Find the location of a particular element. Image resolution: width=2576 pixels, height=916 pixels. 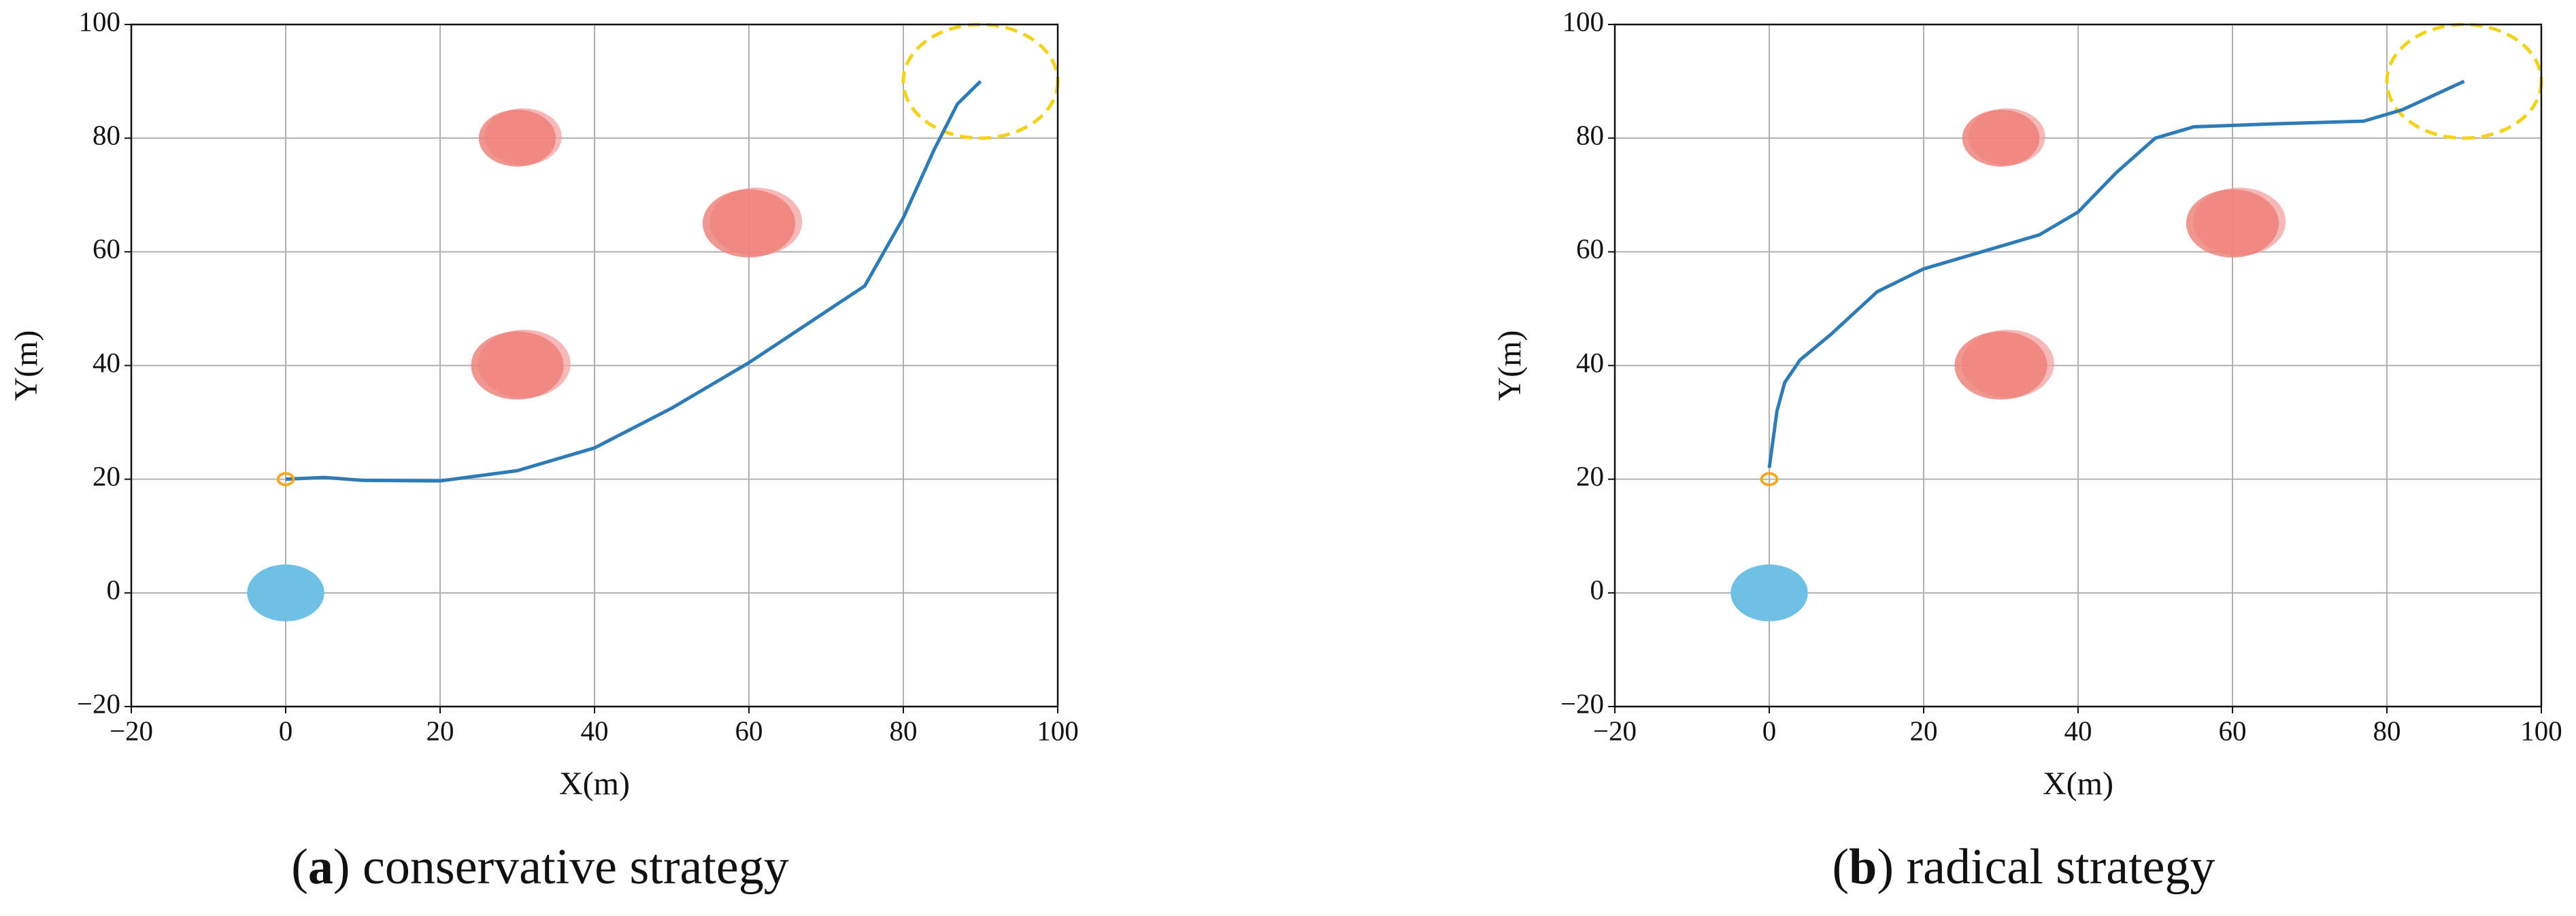

caption-part: a is located at coordinates (320, 867).